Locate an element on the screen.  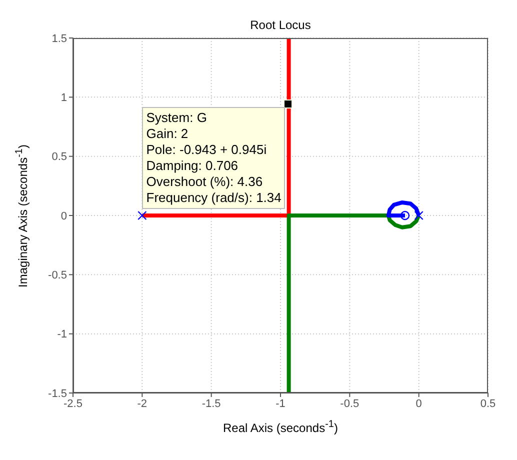
x-tick-label: 0.5 is located at coordinates (488, 404).